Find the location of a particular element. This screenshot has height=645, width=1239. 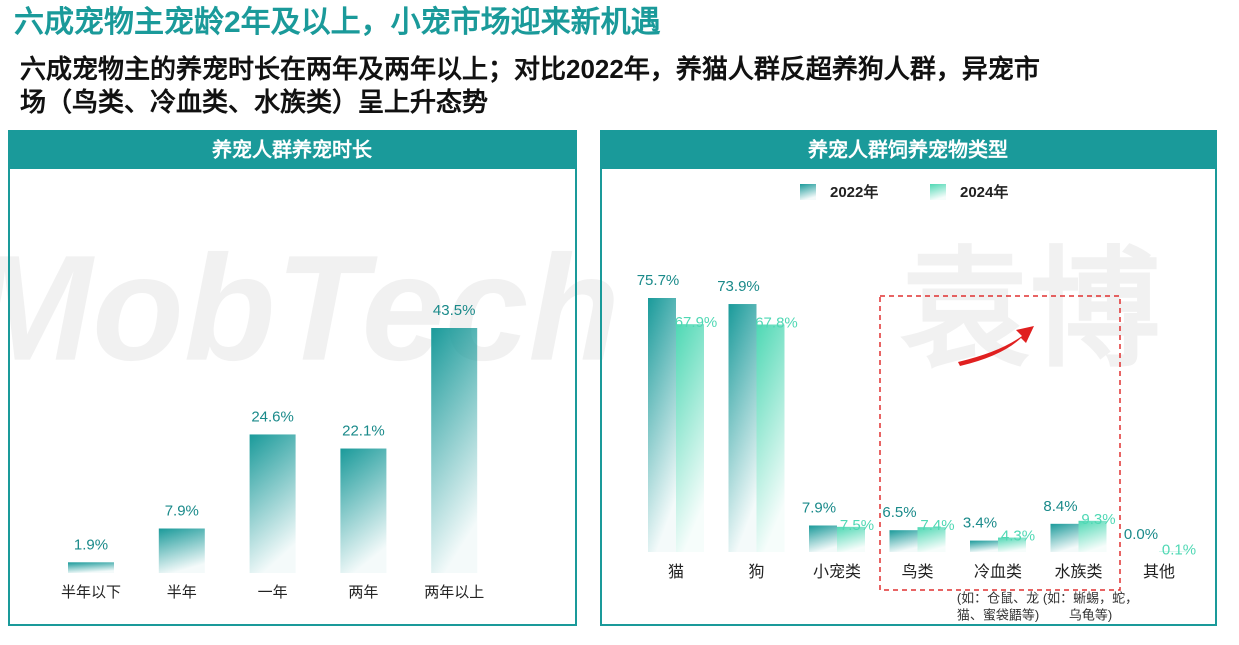

annotation: (如：蜥蜴，蛇， is located at coordinates (1090, 597).